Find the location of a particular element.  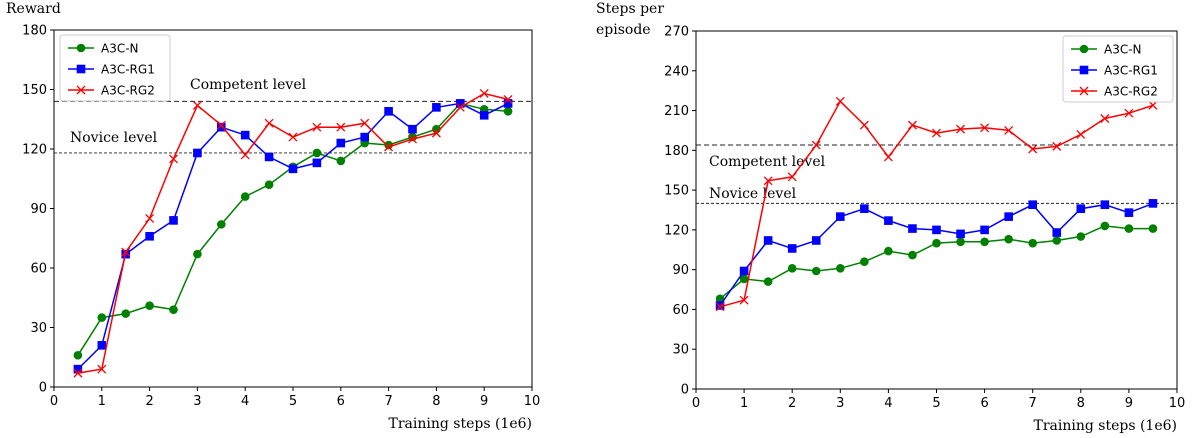

chart0-x-tick-label: 3 is located at coordinates (197, 401).